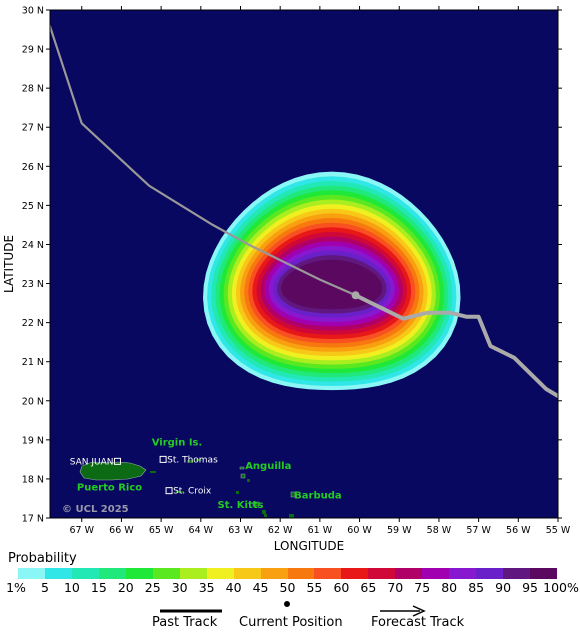 Image resolution: width=580 pixels, height=639 pixels. What do you see at coordinates (233, 587) in the screenshot?
I see `scale-label: 40` at bounding box center [233, 587].